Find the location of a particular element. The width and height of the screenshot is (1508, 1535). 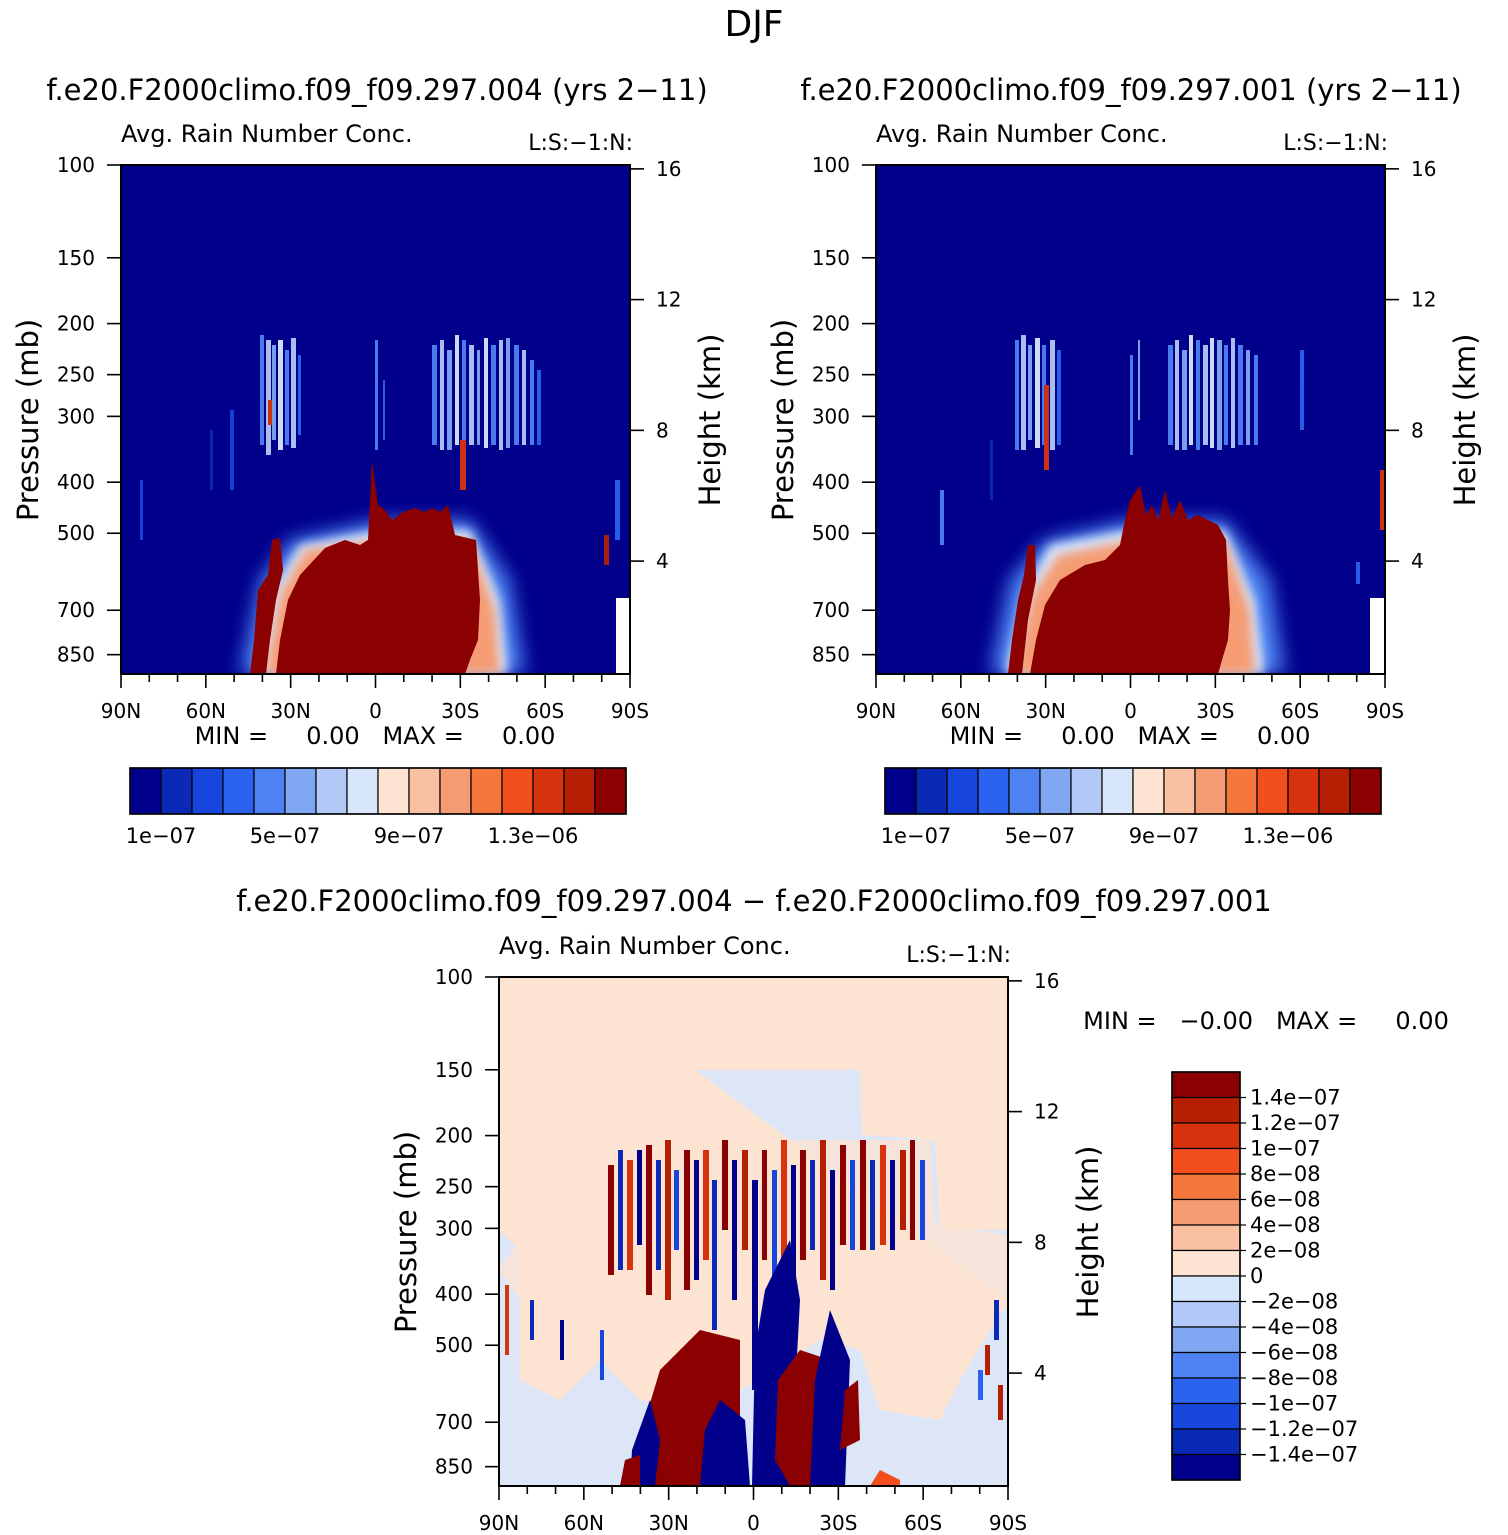

colorbar-tick-label: 1.4e−07 is located at coordinates (1295, 1098).